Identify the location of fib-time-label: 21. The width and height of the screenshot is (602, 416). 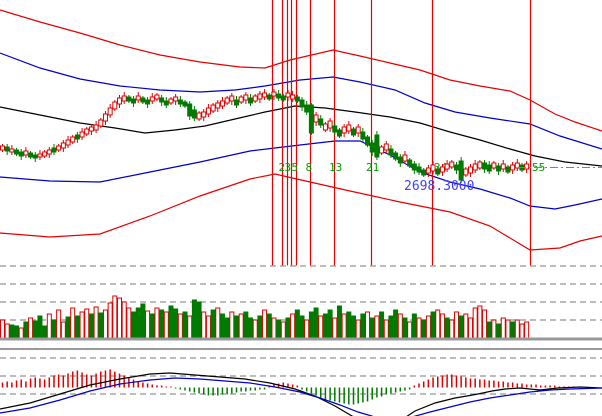
(372, 167).